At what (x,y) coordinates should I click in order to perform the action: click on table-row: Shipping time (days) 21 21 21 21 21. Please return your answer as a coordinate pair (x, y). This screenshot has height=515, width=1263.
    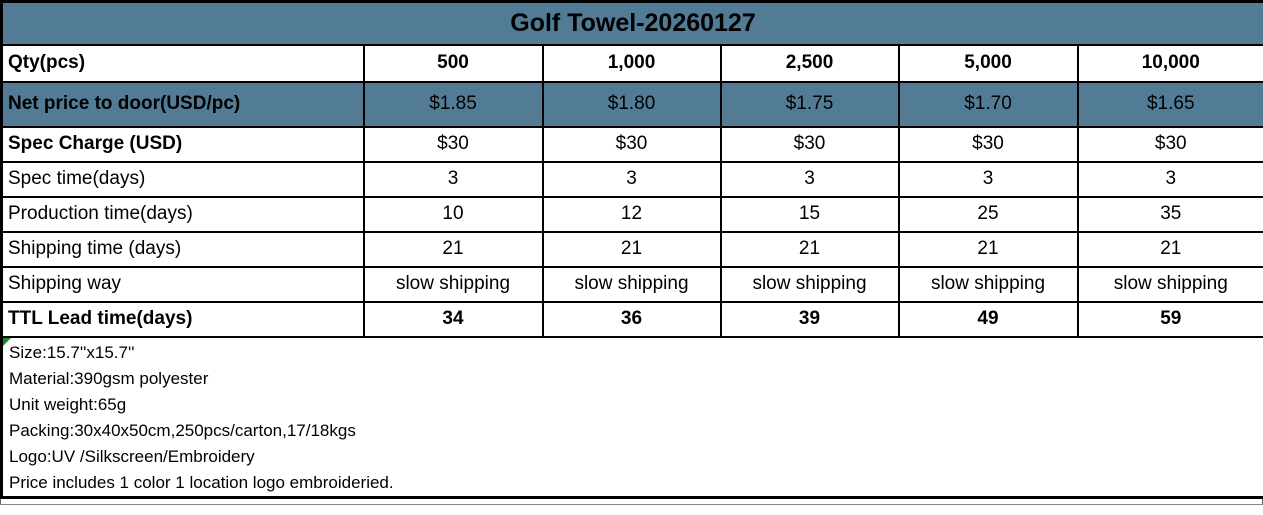
    Looking at the image, I should click on (631, 249).